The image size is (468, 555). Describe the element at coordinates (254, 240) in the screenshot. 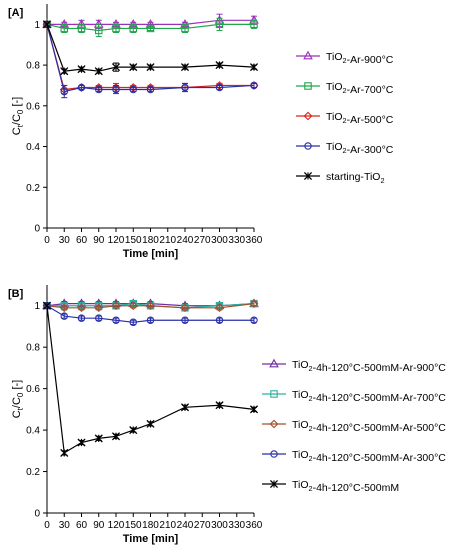

I see `panelA-x-tick-label: 360` at that location.